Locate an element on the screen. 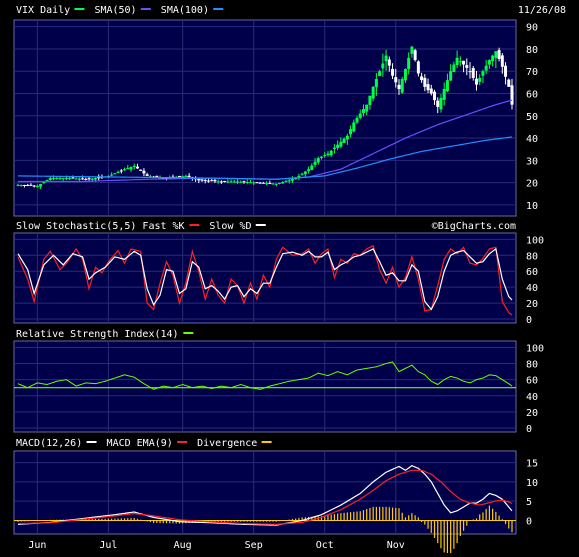  panel-0-y-tick-label: 60 is located at coordinates (532, 95).